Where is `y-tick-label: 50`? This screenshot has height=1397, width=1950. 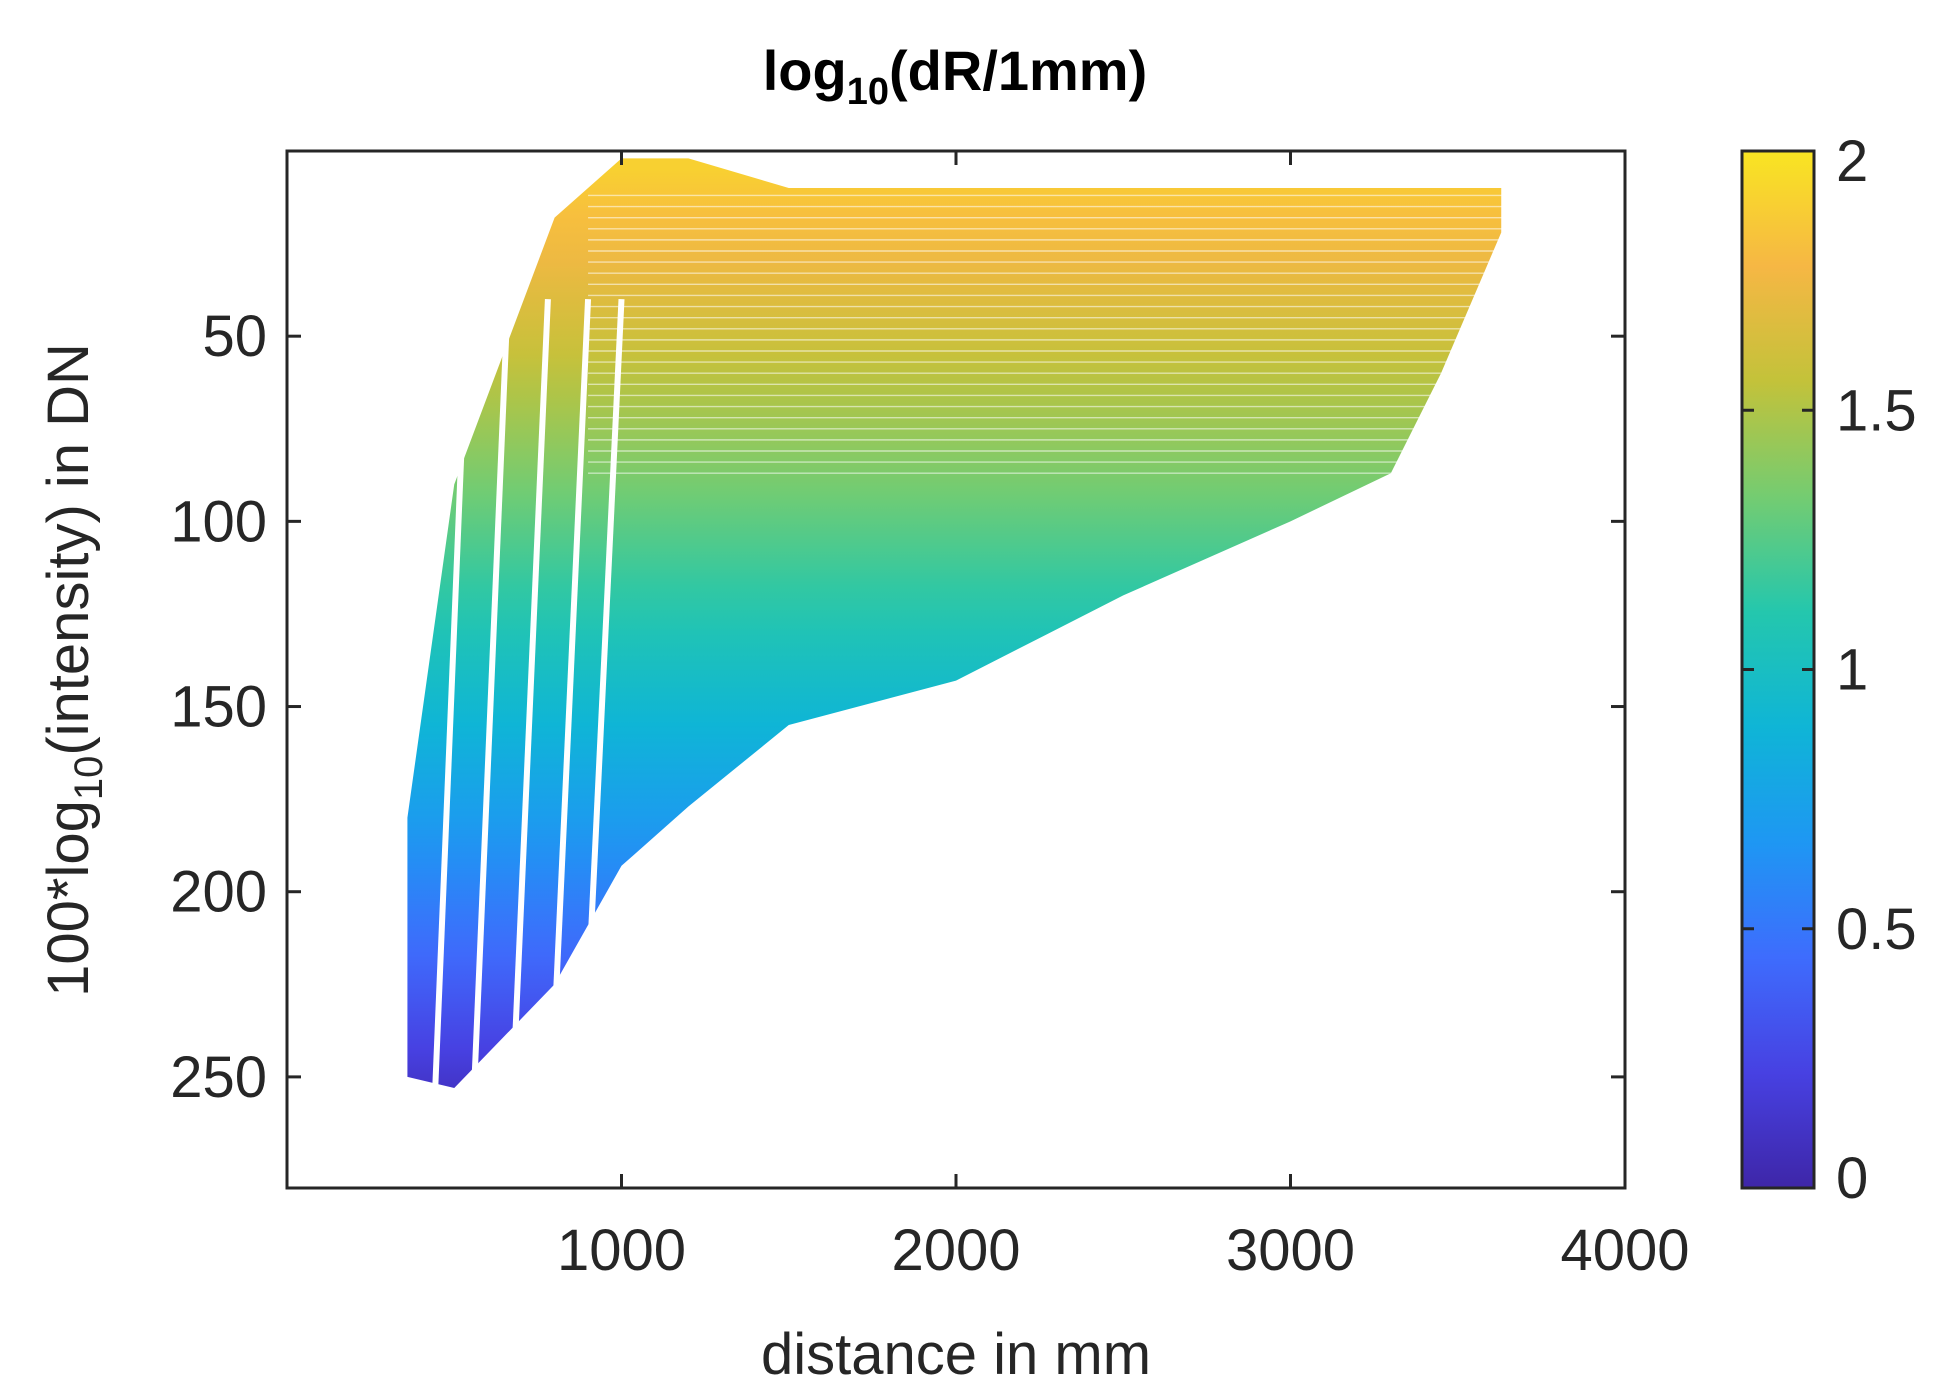
y-tick-label: 50 is located at coordinates (234, 336).